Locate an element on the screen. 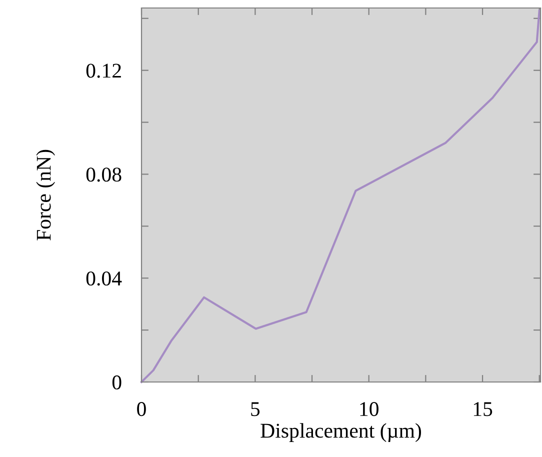 The image size is (542, 457). y-tick-label: 0.04 is located at coordinates (104, 278).